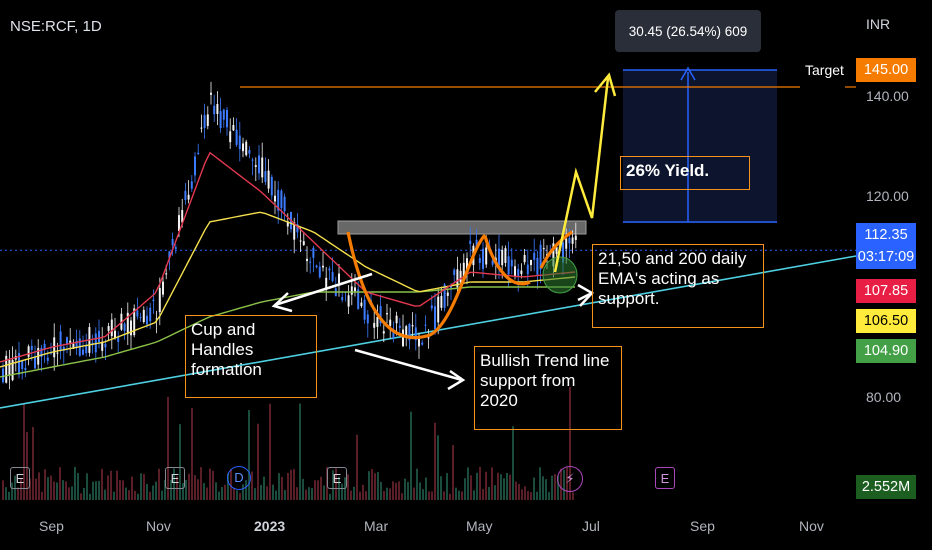 The image size is (932, 550). What do you see at coordinates (56, 26) in the screenshot?
I see `ticker-symbol: NSE:RCF, 1D` at bounding box center [56, 26].